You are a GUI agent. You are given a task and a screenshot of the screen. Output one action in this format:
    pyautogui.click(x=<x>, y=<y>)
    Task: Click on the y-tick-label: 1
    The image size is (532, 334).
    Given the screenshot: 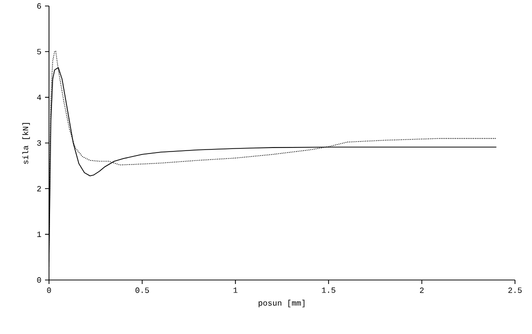 What is the action you would take?
    pyautogui.click(x=39, y=234)
    